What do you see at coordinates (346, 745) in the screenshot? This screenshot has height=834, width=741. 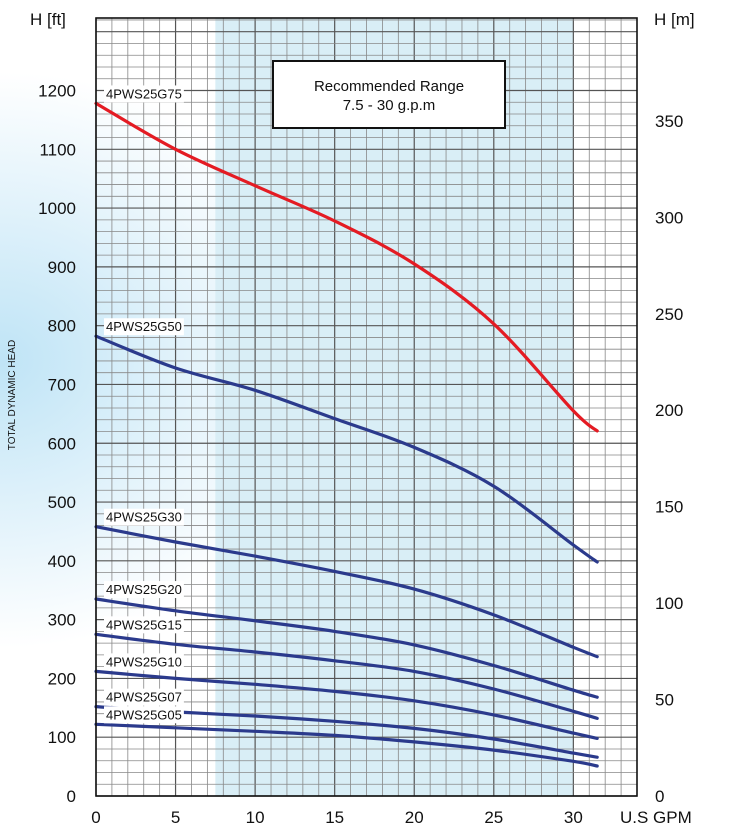 I see `series-line-4pws25g05` at bounding box center [346, 745].